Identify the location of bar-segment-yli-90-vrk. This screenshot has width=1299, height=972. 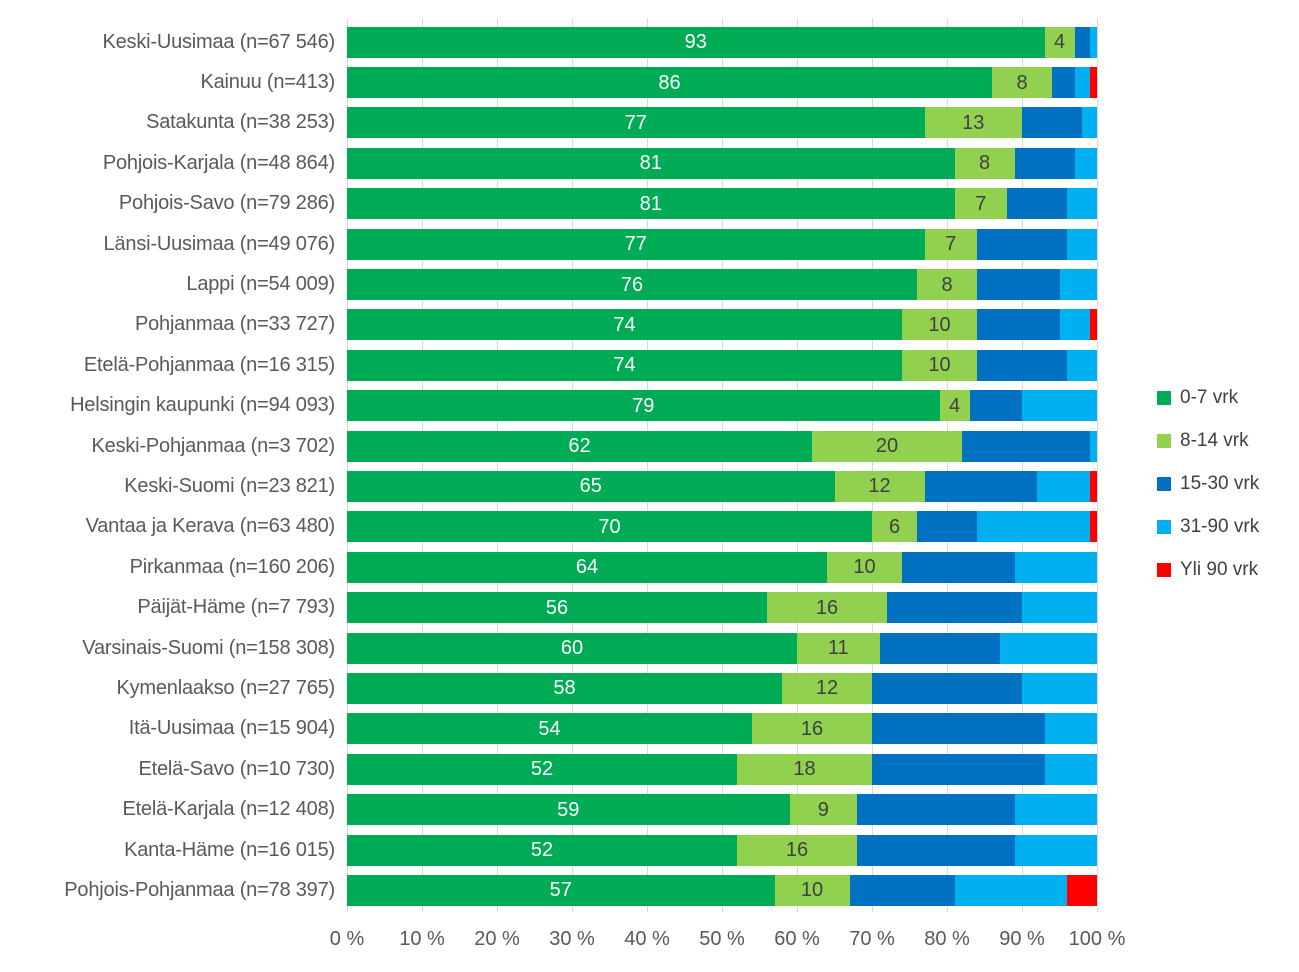
(1093, 486).